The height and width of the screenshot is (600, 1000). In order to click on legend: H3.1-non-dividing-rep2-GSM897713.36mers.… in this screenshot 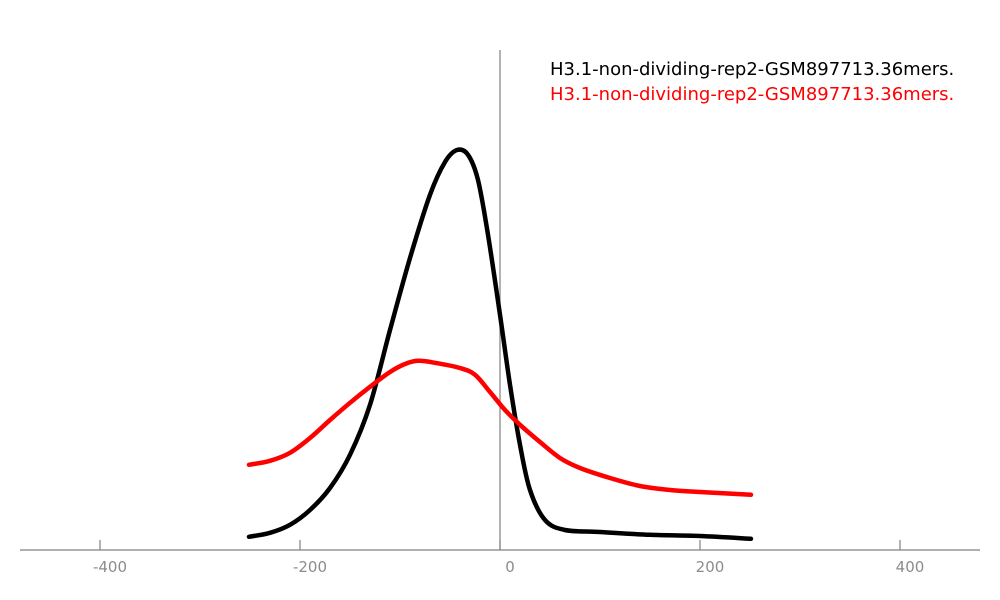, I will do `click(752, 82)`.